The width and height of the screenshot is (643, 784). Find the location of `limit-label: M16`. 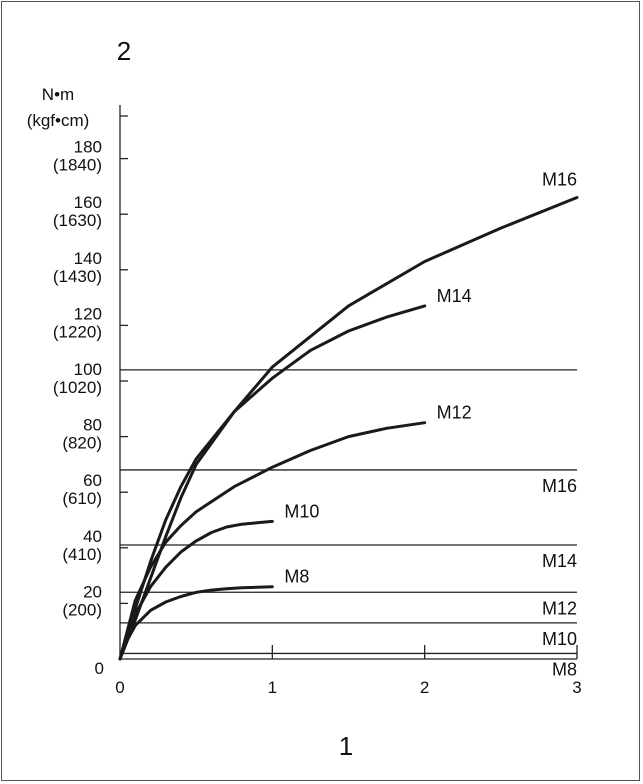

limit-label: M16 is located at coordinates (559, 486).